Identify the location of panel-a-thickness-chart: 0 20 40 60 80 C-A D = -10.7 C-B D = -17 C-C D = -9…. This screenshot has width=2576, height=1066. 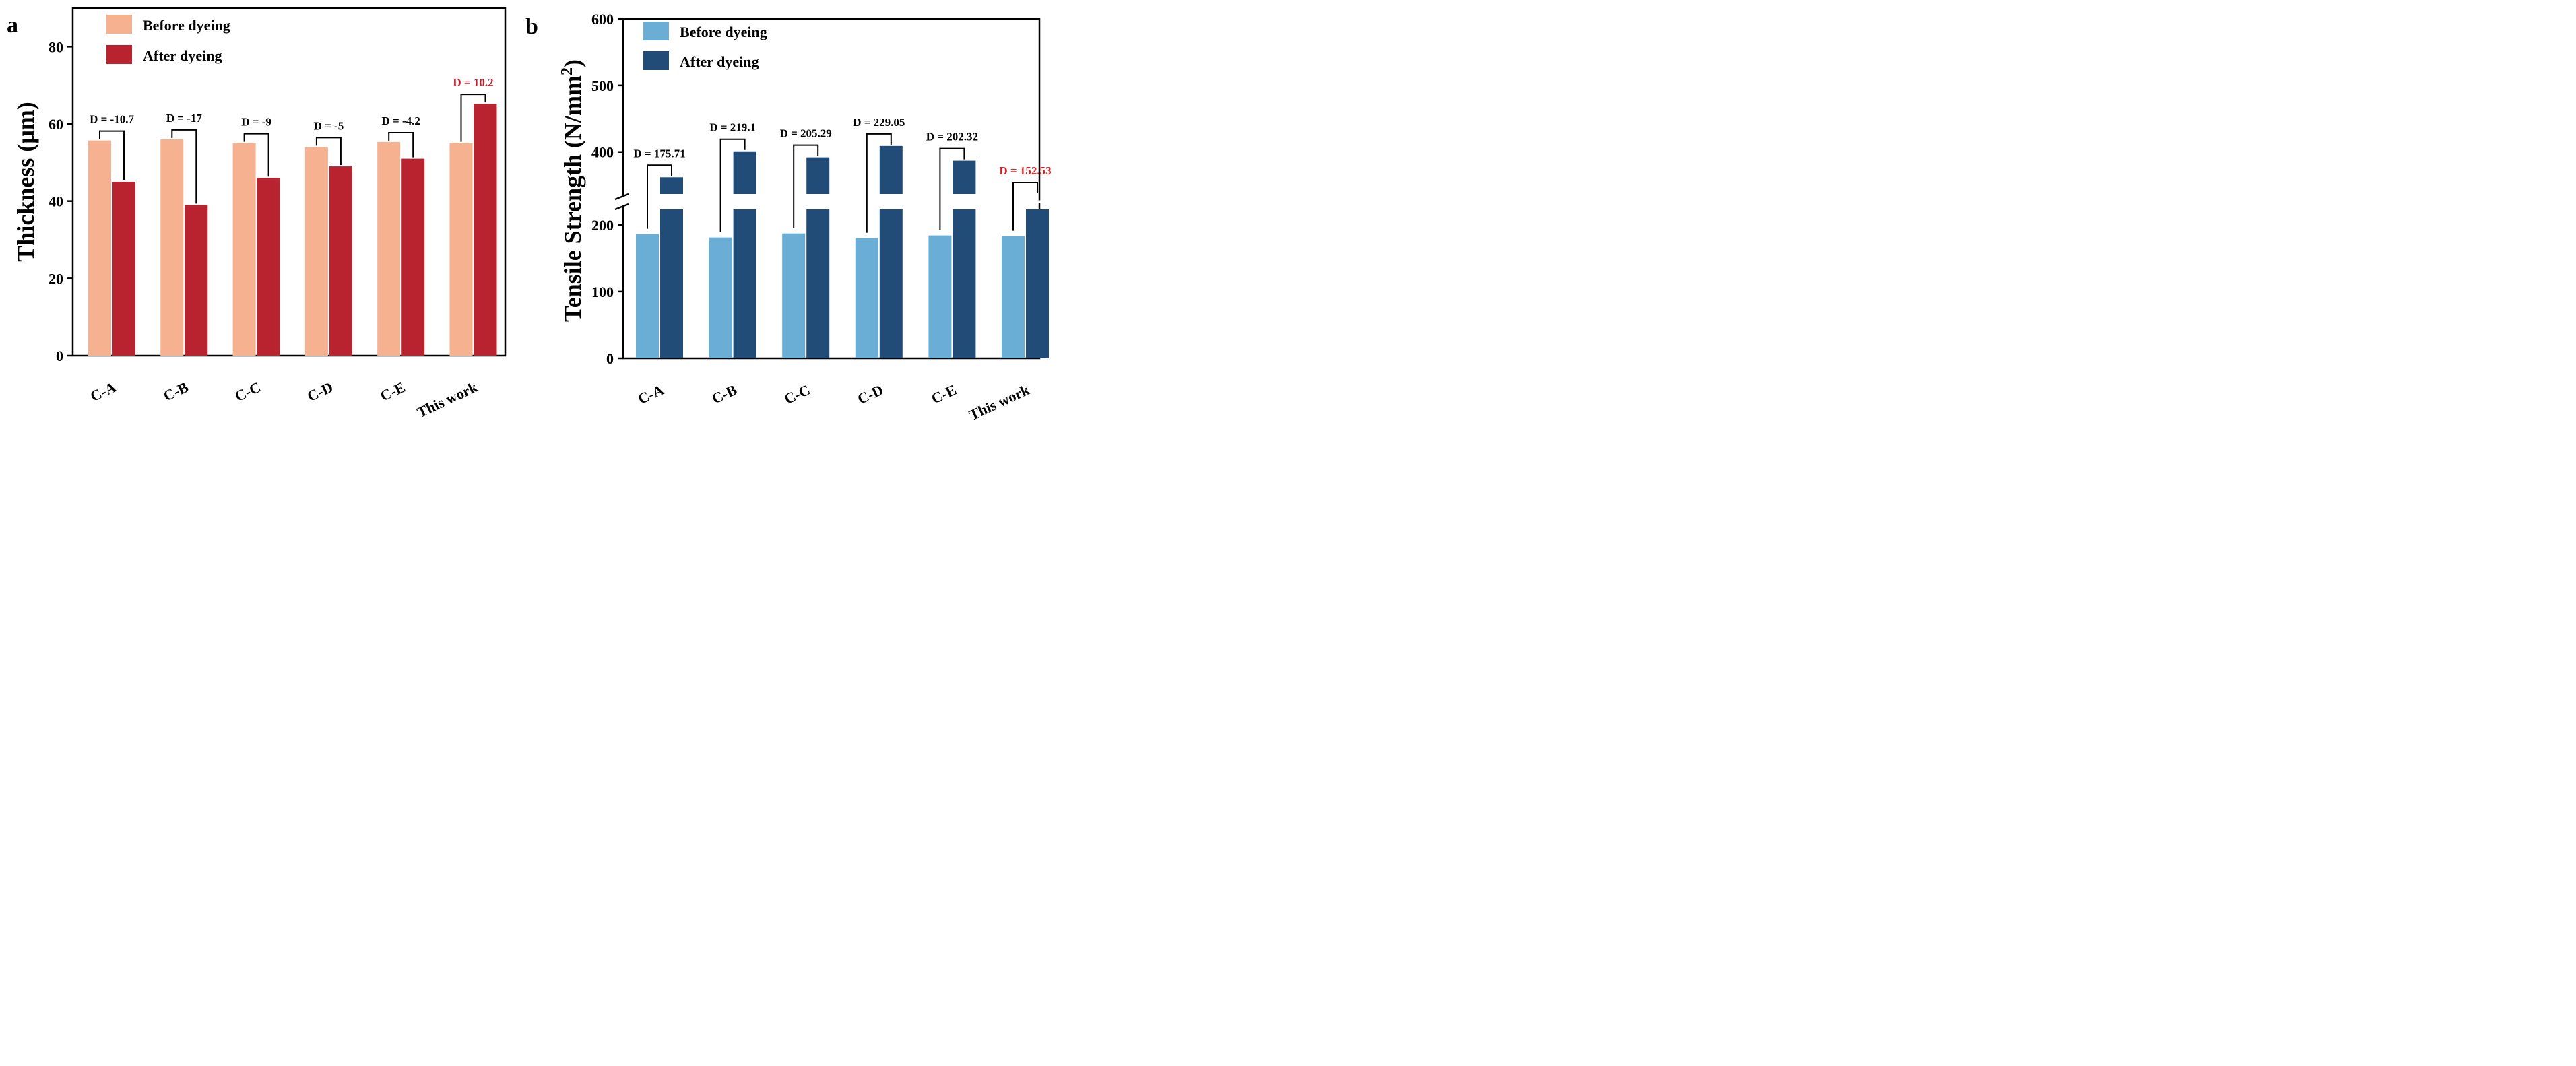
(257, 215).